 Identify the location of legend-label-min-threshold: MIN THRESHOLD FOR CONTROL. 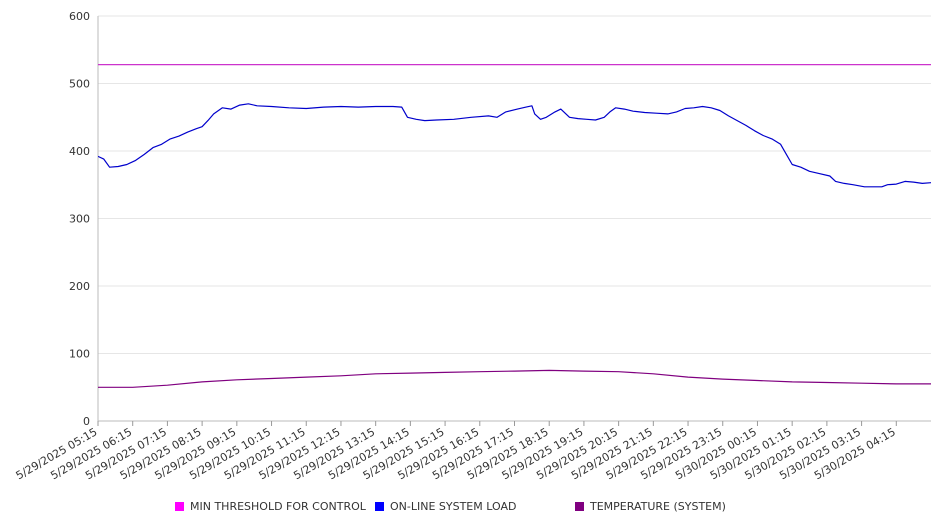
(278, 506).